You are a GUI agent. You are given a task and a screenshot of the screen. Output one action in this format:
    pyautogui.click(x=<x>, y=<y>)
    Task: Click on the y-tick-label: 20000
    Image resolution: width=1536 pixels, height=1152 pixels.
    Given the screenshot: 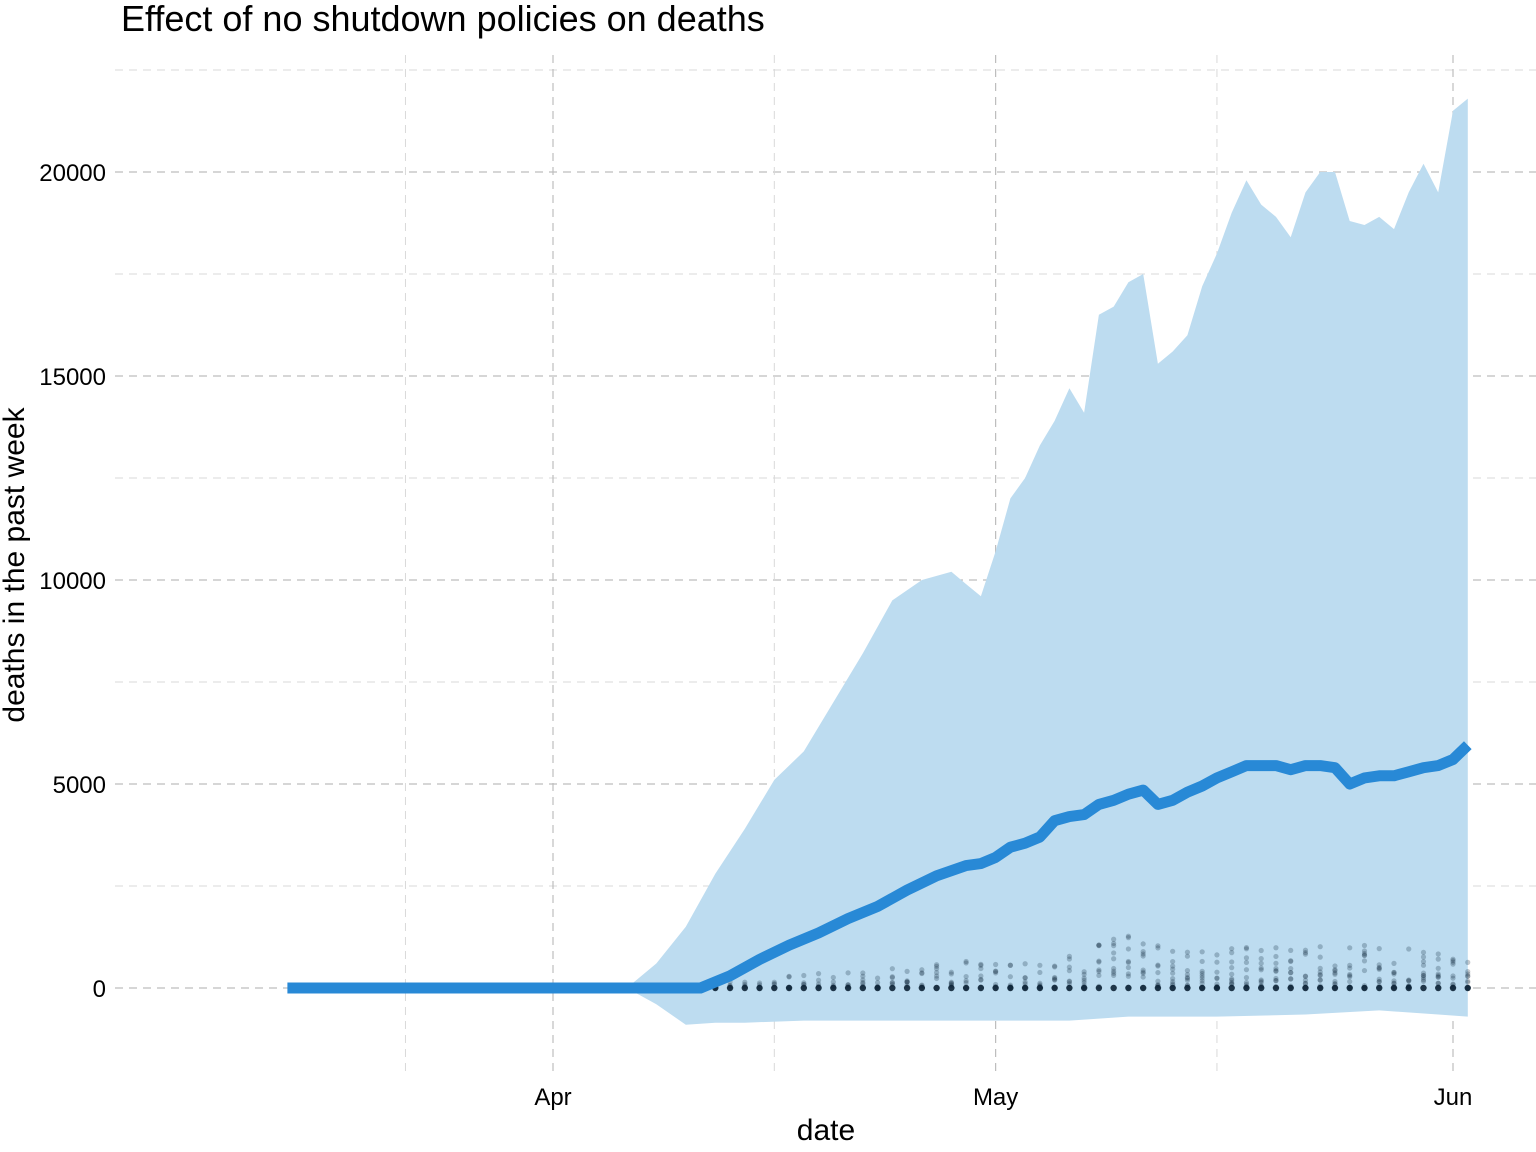 What is the action you would take?
    pyautogui.click(x=72, y=173)
    